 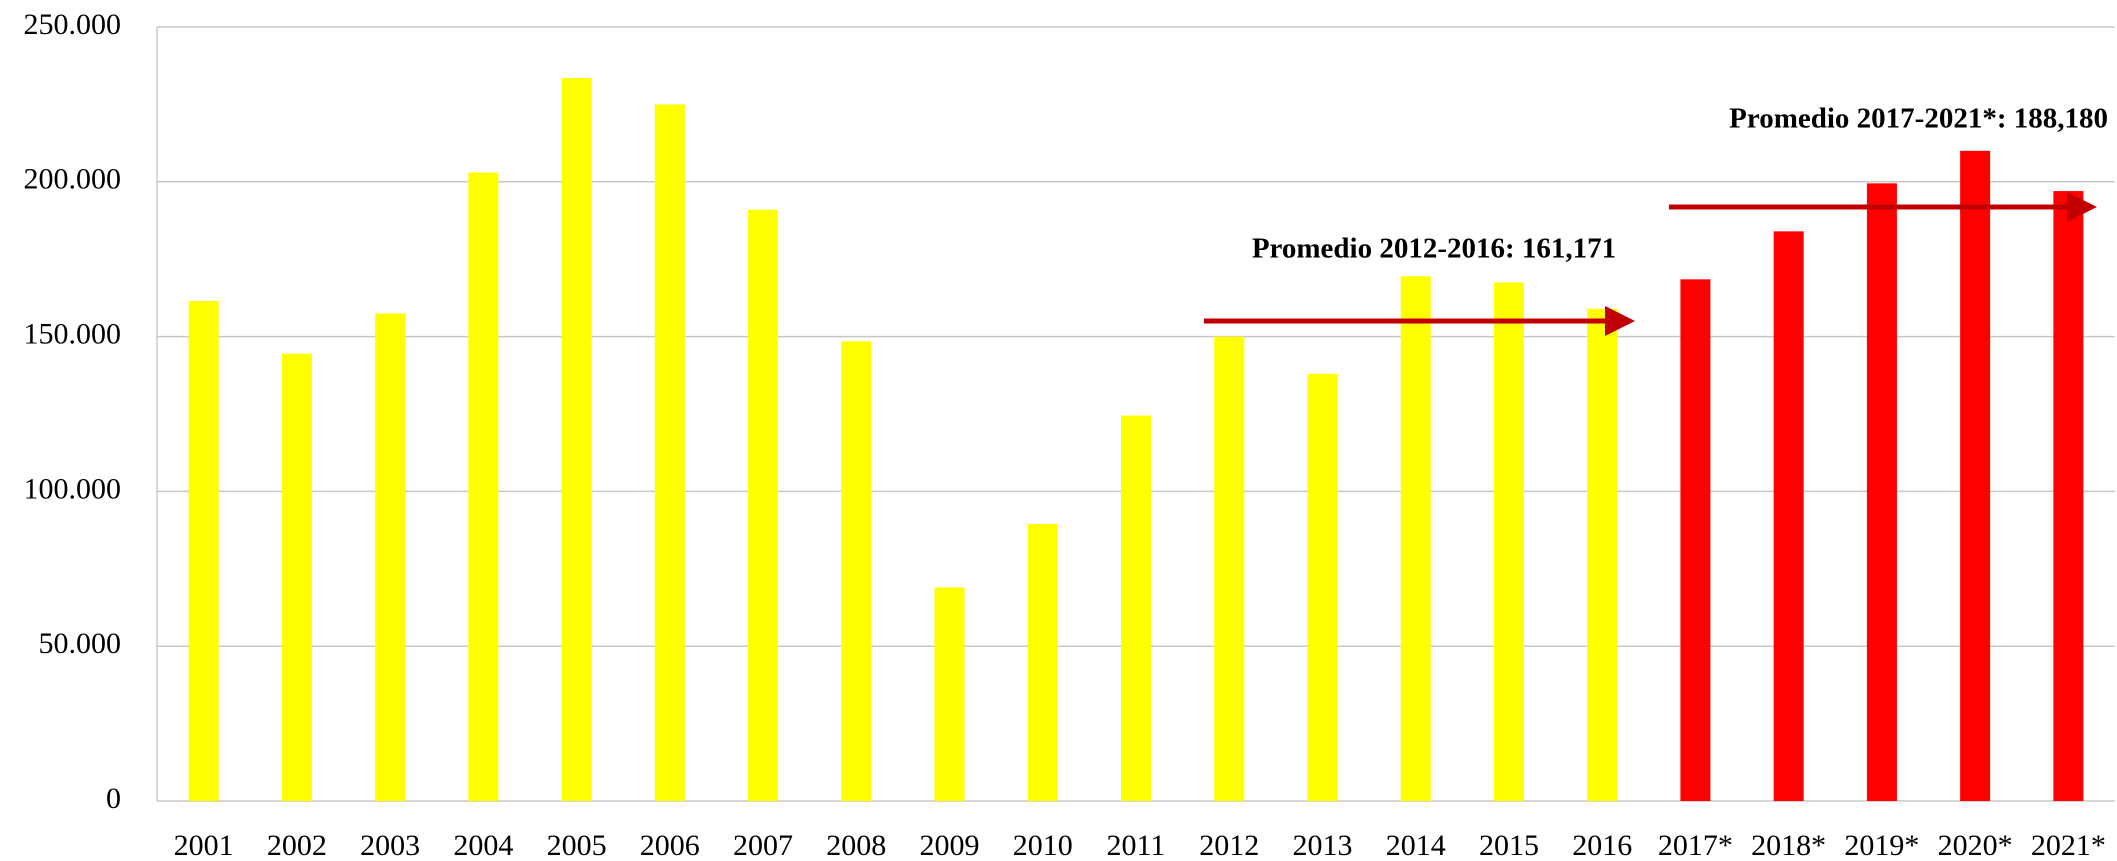 What do you see at coordinates (390, 845) in the screenshot?
I see `x-tick-label: 2003` at bounding box center [390, 845].